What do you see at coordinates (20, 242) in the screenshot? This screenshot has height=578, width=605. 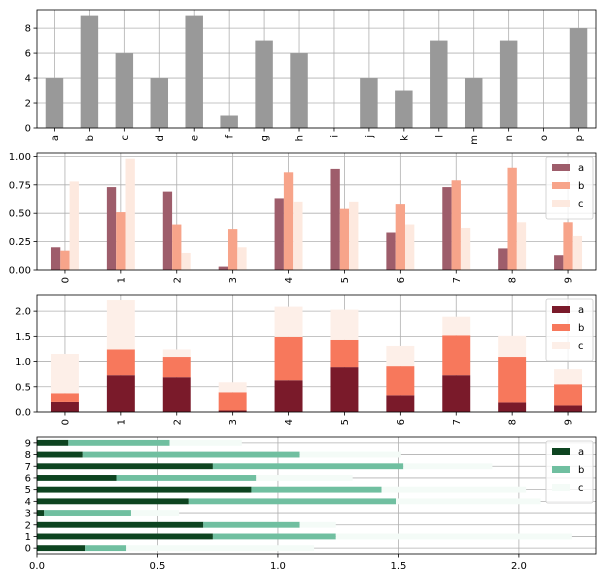 I see `y-tick-label: 0.25` at bounding box center [20, 242].